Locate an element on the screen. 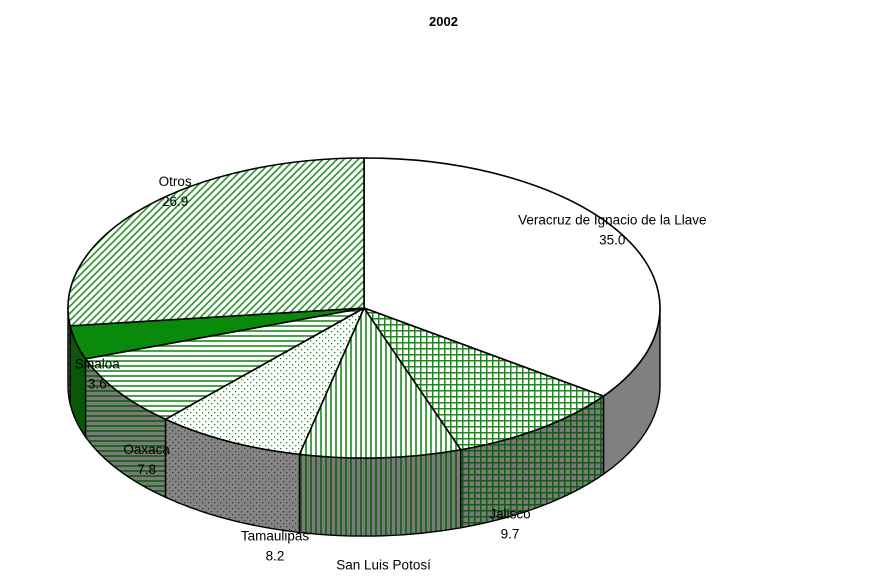 Image resolution: width=887 pixels, height=585 pixels. slice-label-jalisco: Jalisco is located at coordinates (509, 514).